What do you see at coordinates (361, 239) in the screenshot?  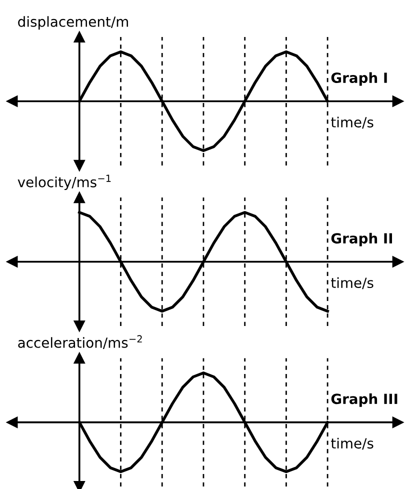 I see `text: Graph II` at bounding box center [361, 239].